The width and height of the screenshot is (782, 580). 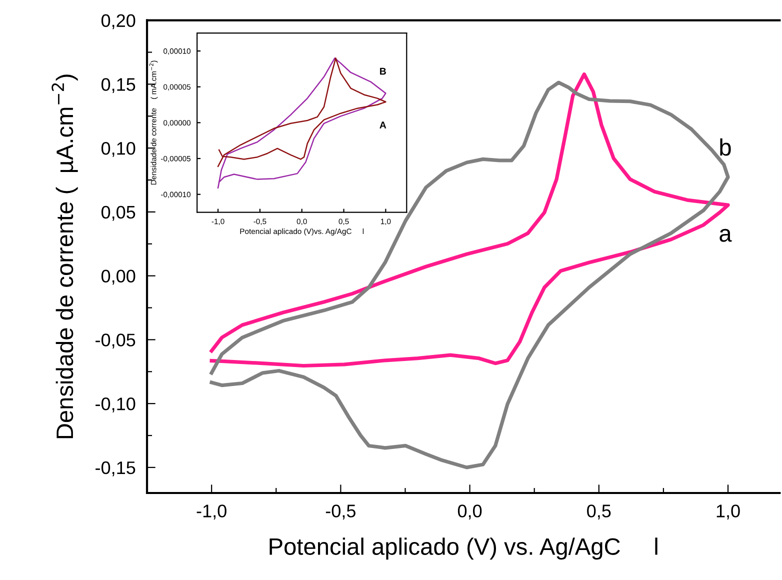 I want to click on x-axis-title: Potencial aplicado (V) vs. Ag/AgC l, so click(x=464, y=549).